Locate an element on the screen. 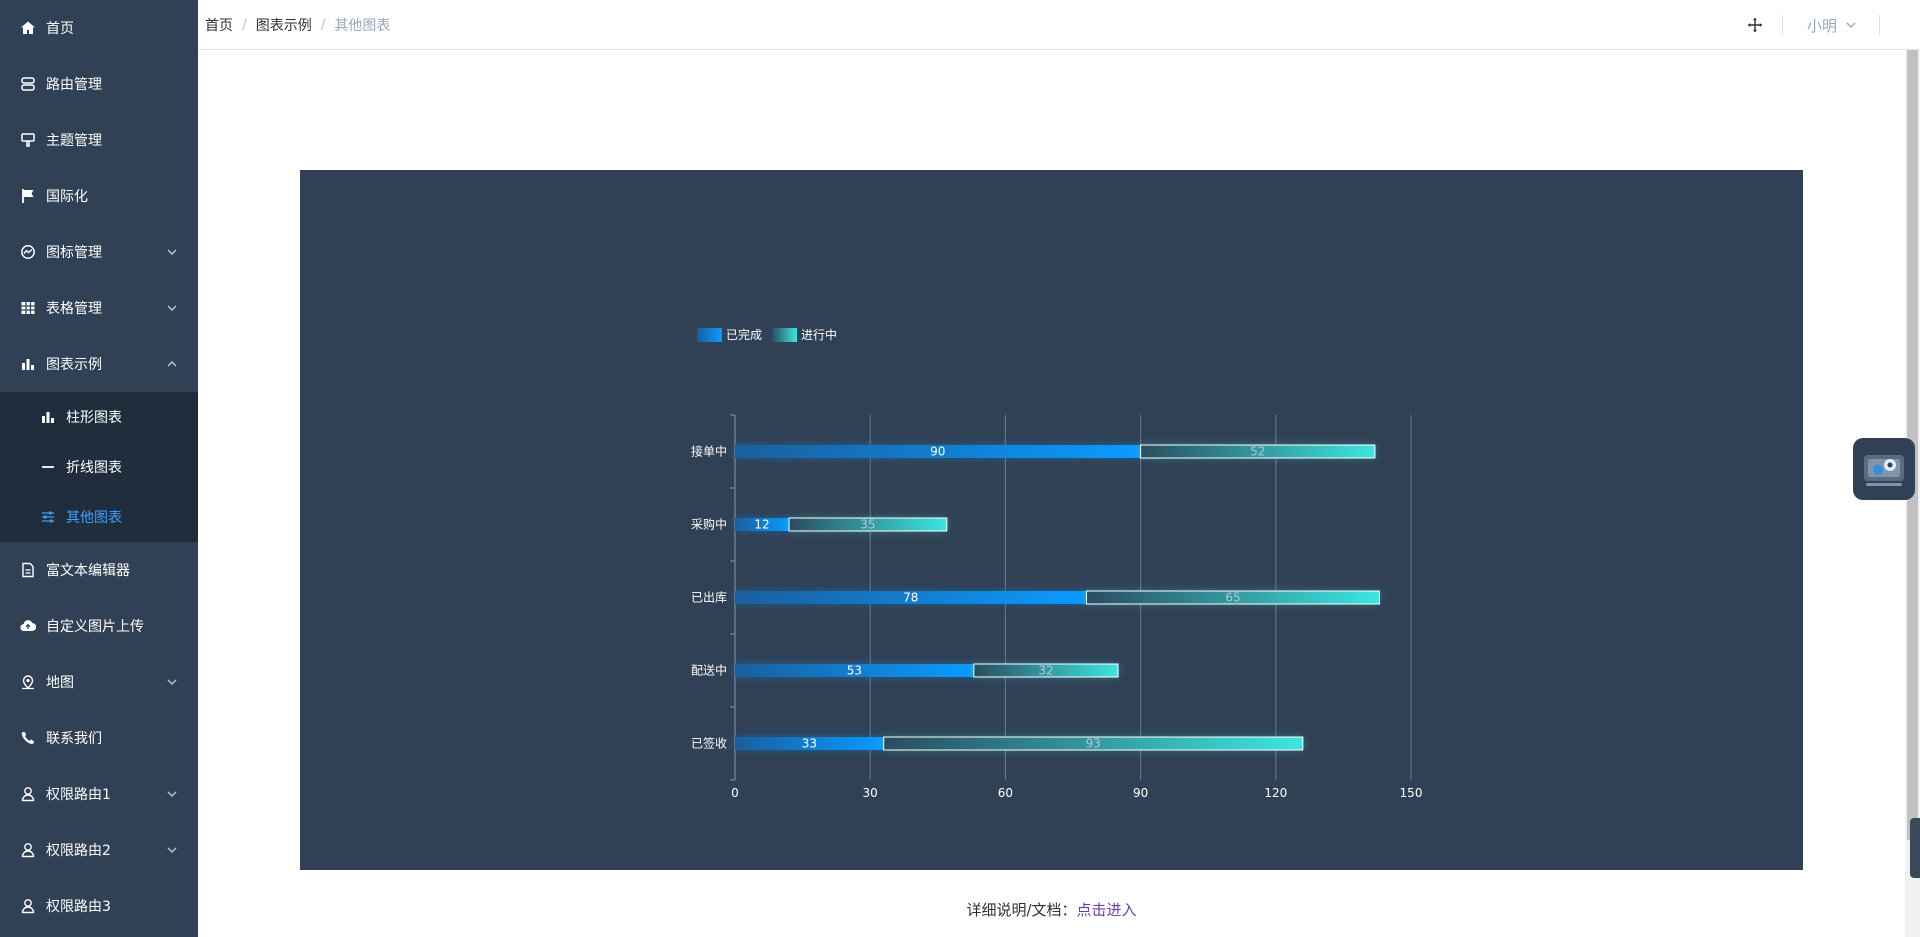 The width and height of the screenshot is (1920, 937). side-edge-tab is located at coordinates (1915, 848).